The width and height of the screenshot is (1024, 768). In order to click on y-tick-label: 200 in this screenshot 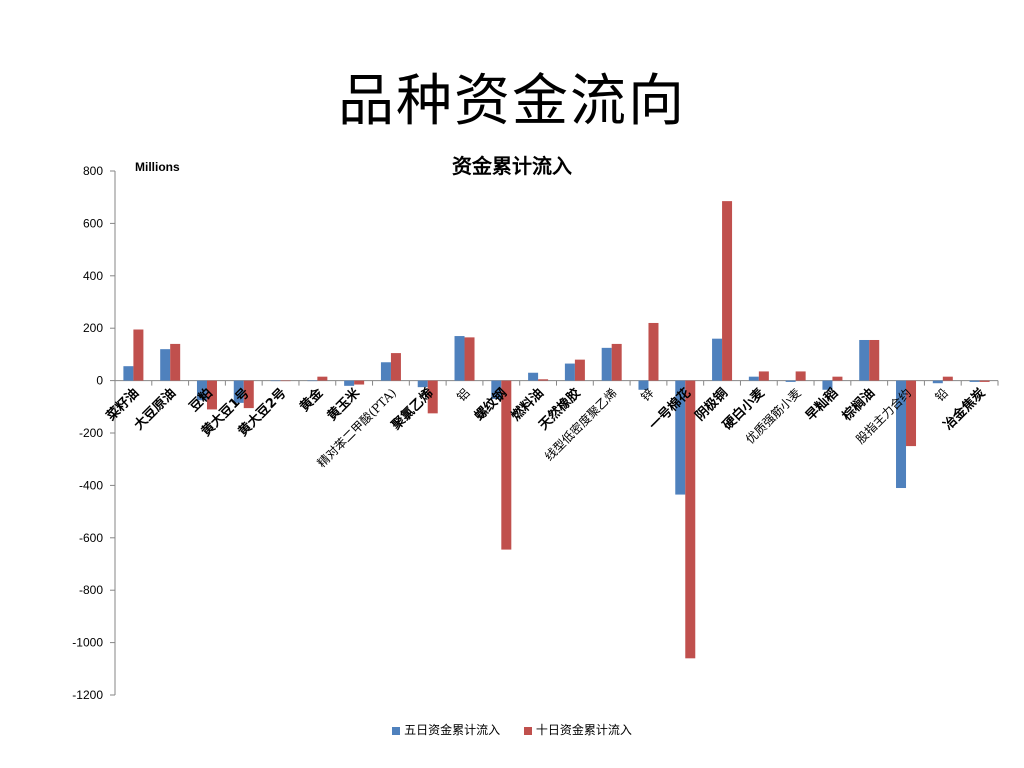, I will do `click(93, 328)`.